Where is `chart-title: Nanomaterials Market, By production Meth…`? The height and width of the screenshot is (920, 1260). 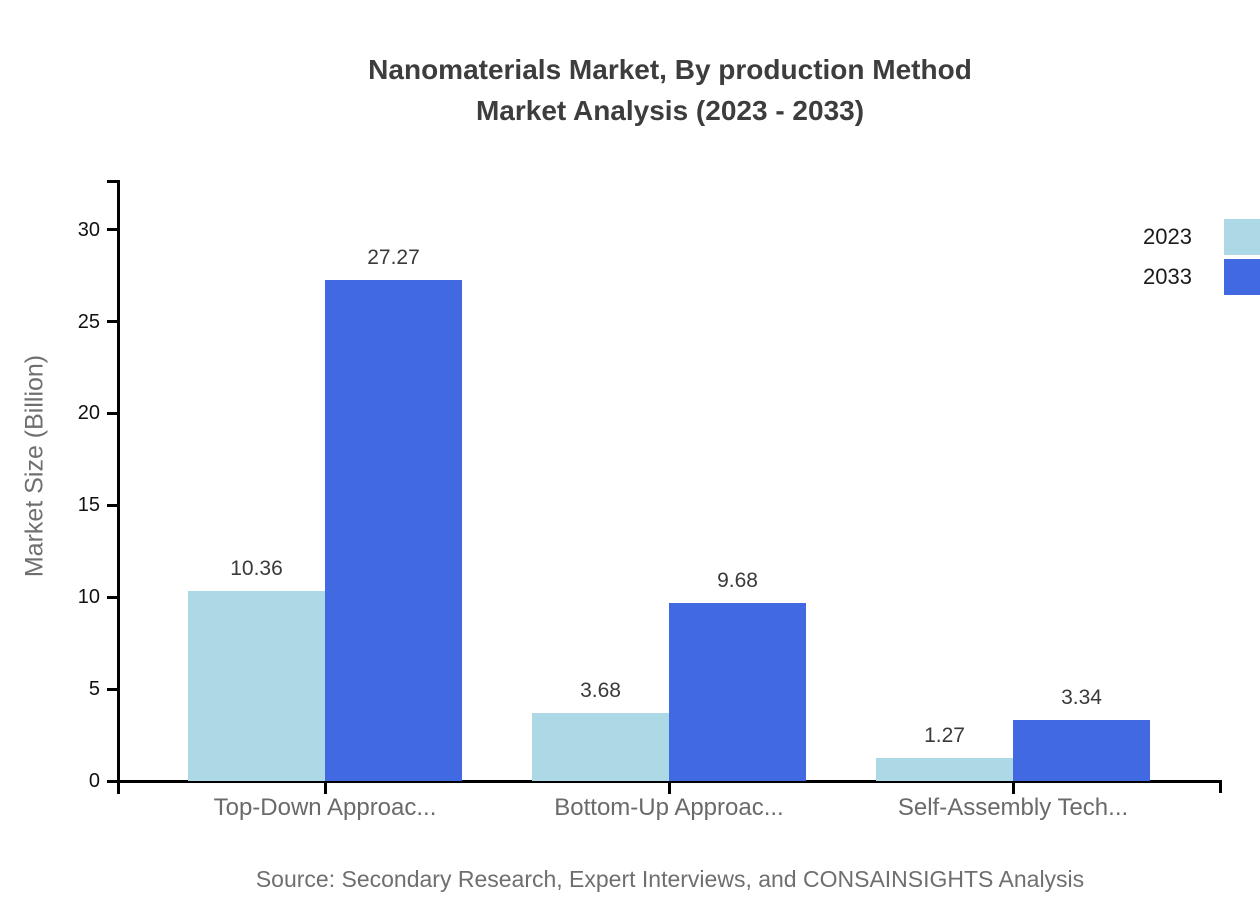
chart-title: Nanomaterials Market, By production Meth… is located at coordinates (670, 90).